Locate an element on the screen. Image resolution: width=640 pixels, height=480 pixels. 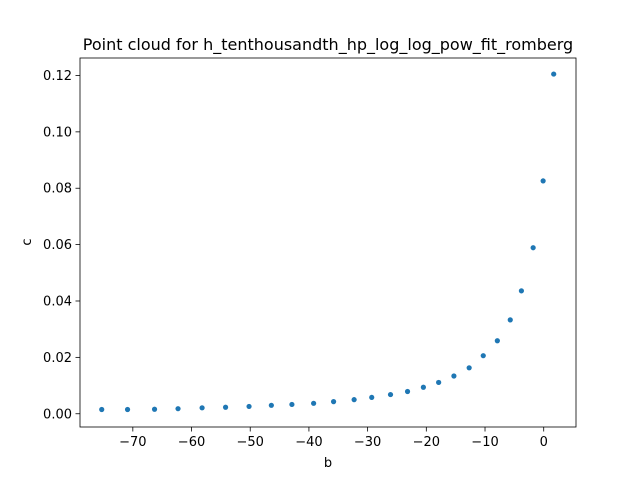
x-axis-label: b is located at coordinates (328, 463).